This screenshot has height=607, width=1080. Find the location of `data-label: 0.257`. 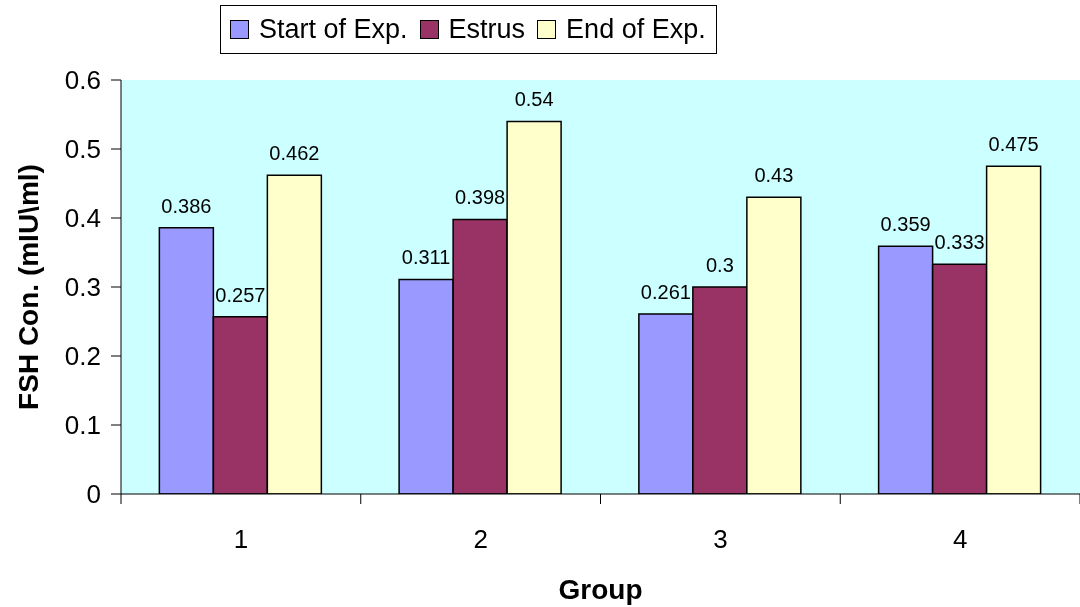

data-label: 0.257 is located at coordinates (240, 294).